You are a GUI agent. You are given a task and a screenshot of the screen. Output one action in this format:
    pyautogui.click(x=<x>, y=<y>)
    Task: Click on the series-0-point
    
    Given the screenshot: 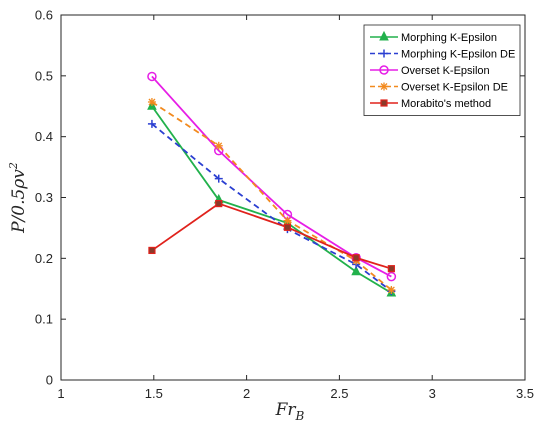 What is the action you would take?
    pyautogui.click(x=356, y=270)
    